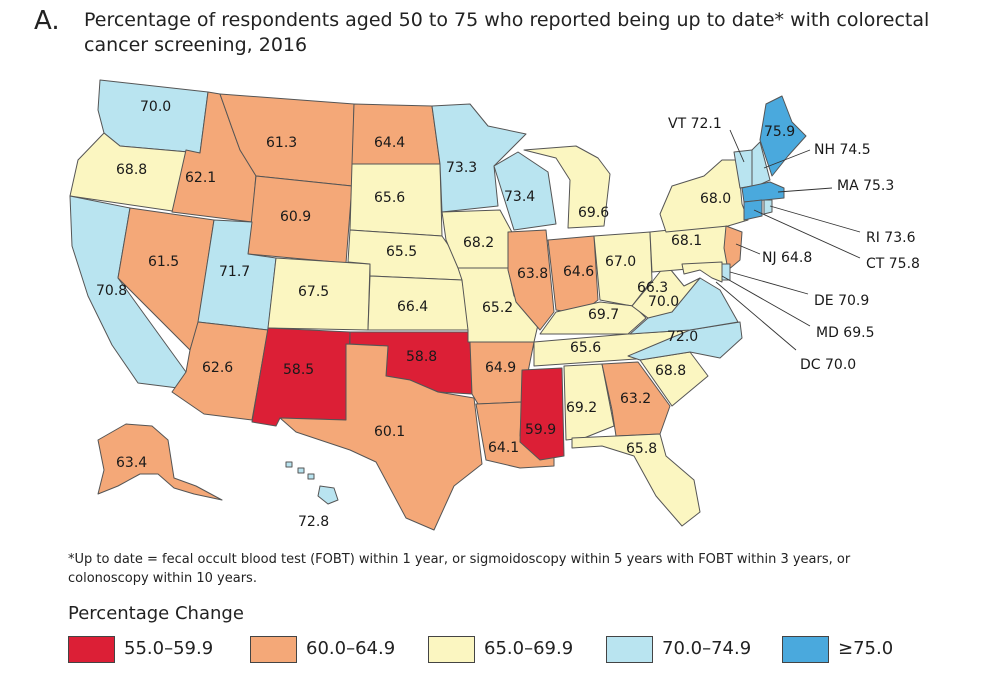 Image resolution: width=982 pixels, height=681 pixels. What do you see at coordinates (581, 408) in the screenshot?
I see `label-al: 69.2` at bounding box center [581, 408].